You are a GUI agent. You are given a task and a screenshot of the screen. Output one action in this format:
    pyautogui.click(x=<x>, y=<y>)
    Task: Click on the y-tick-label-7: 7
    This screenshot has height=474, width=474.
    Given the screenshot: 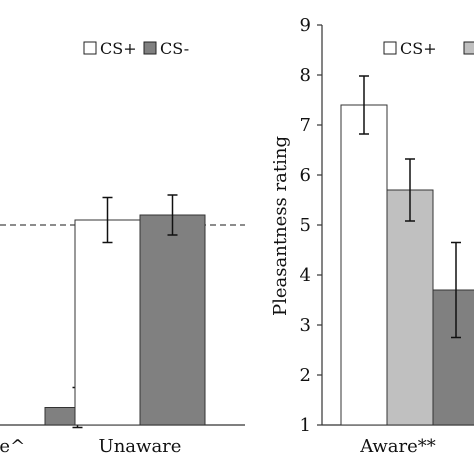 What is the action you would take?
    pyautogui.click(x=305, y=125)
    